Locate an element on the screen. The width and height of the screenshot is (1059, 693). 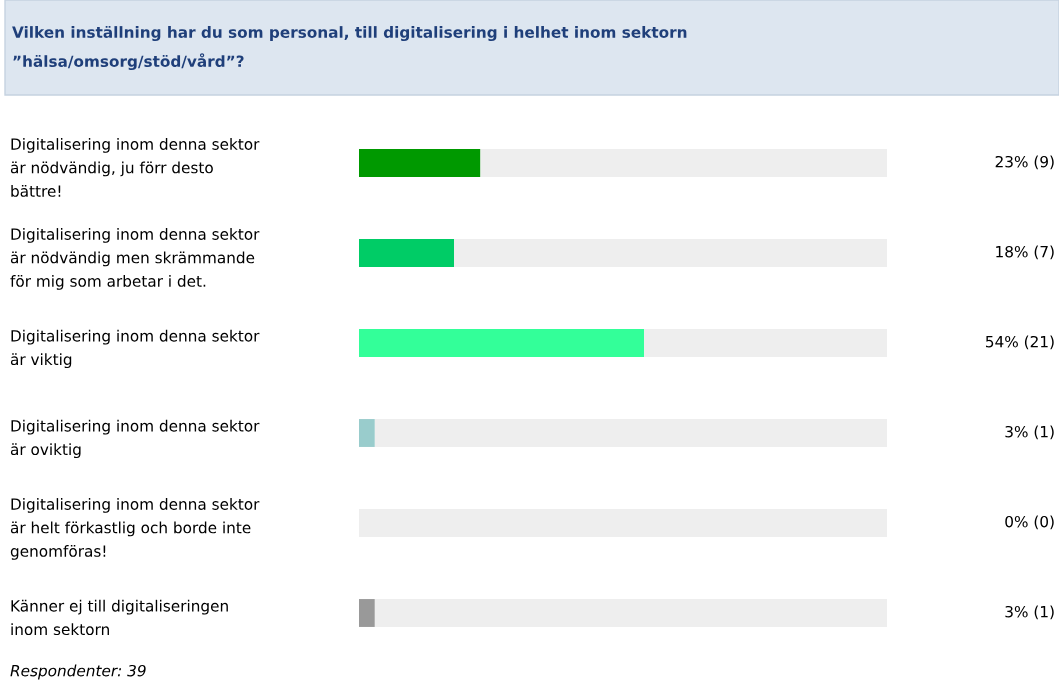
chart-title: Vilken inställning har du som personal, till digitalisering i helhet inom sektorn ”hälsa/omsorg/stöd/vård”? is located at coordinates (349, 48).